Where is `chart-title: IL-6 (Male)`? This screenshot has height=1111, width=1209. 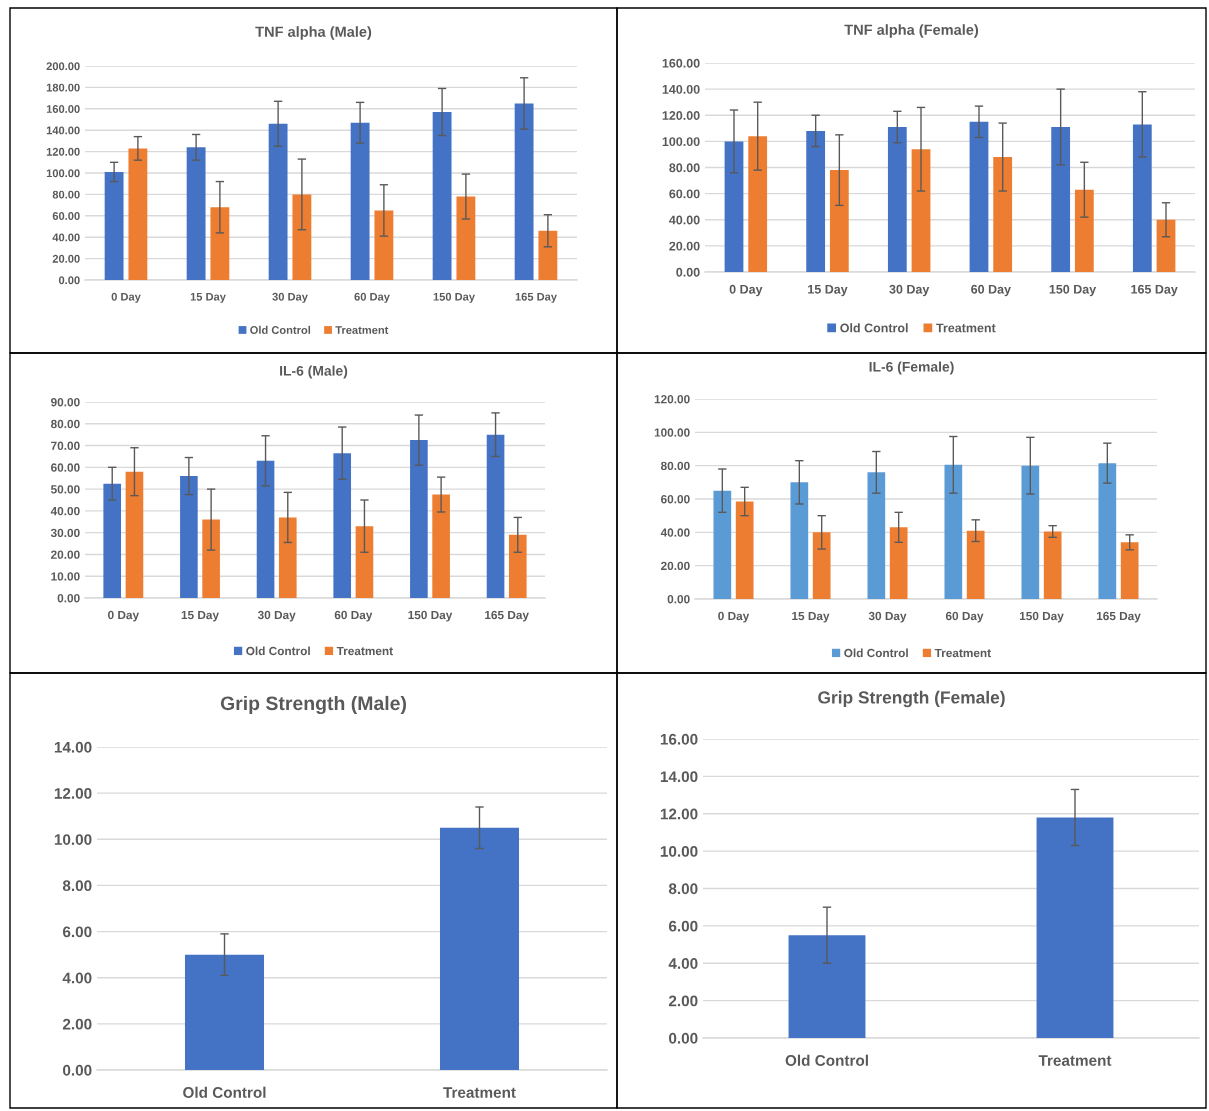 chart-title: IL-6 (Male) is located at coordinates (314, 372).